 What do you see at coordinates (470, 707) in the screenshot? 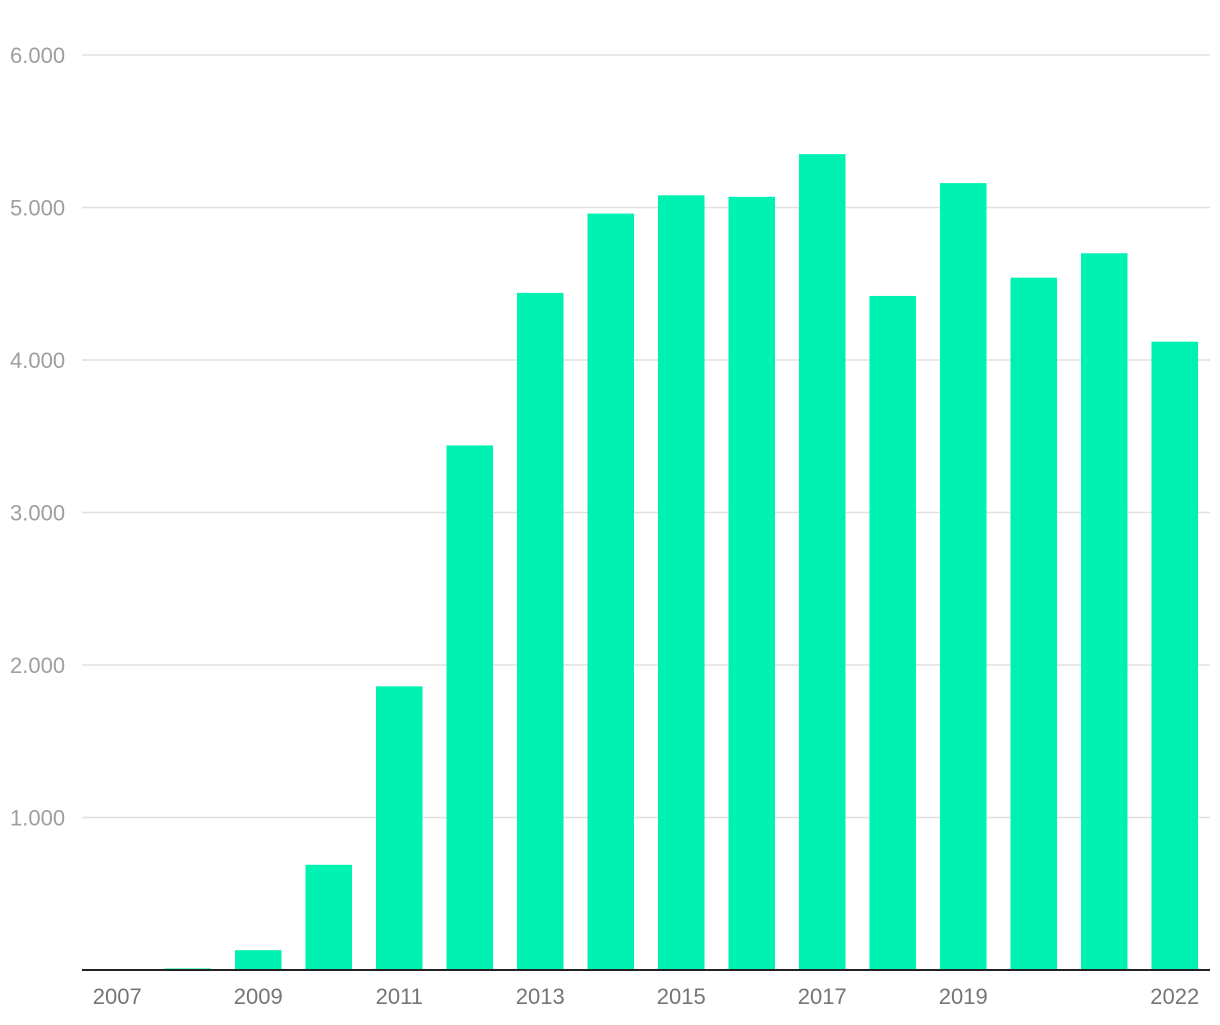
I see `bar-2012` at bounding box center [470, 707].